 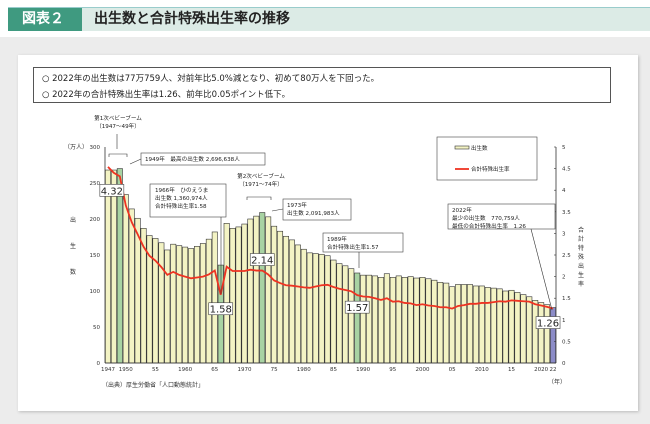 What do you see at coordinates (566, 256) in the screenshot?
I see `right-tick-label: 2.5` at bounding box center [566, 256].